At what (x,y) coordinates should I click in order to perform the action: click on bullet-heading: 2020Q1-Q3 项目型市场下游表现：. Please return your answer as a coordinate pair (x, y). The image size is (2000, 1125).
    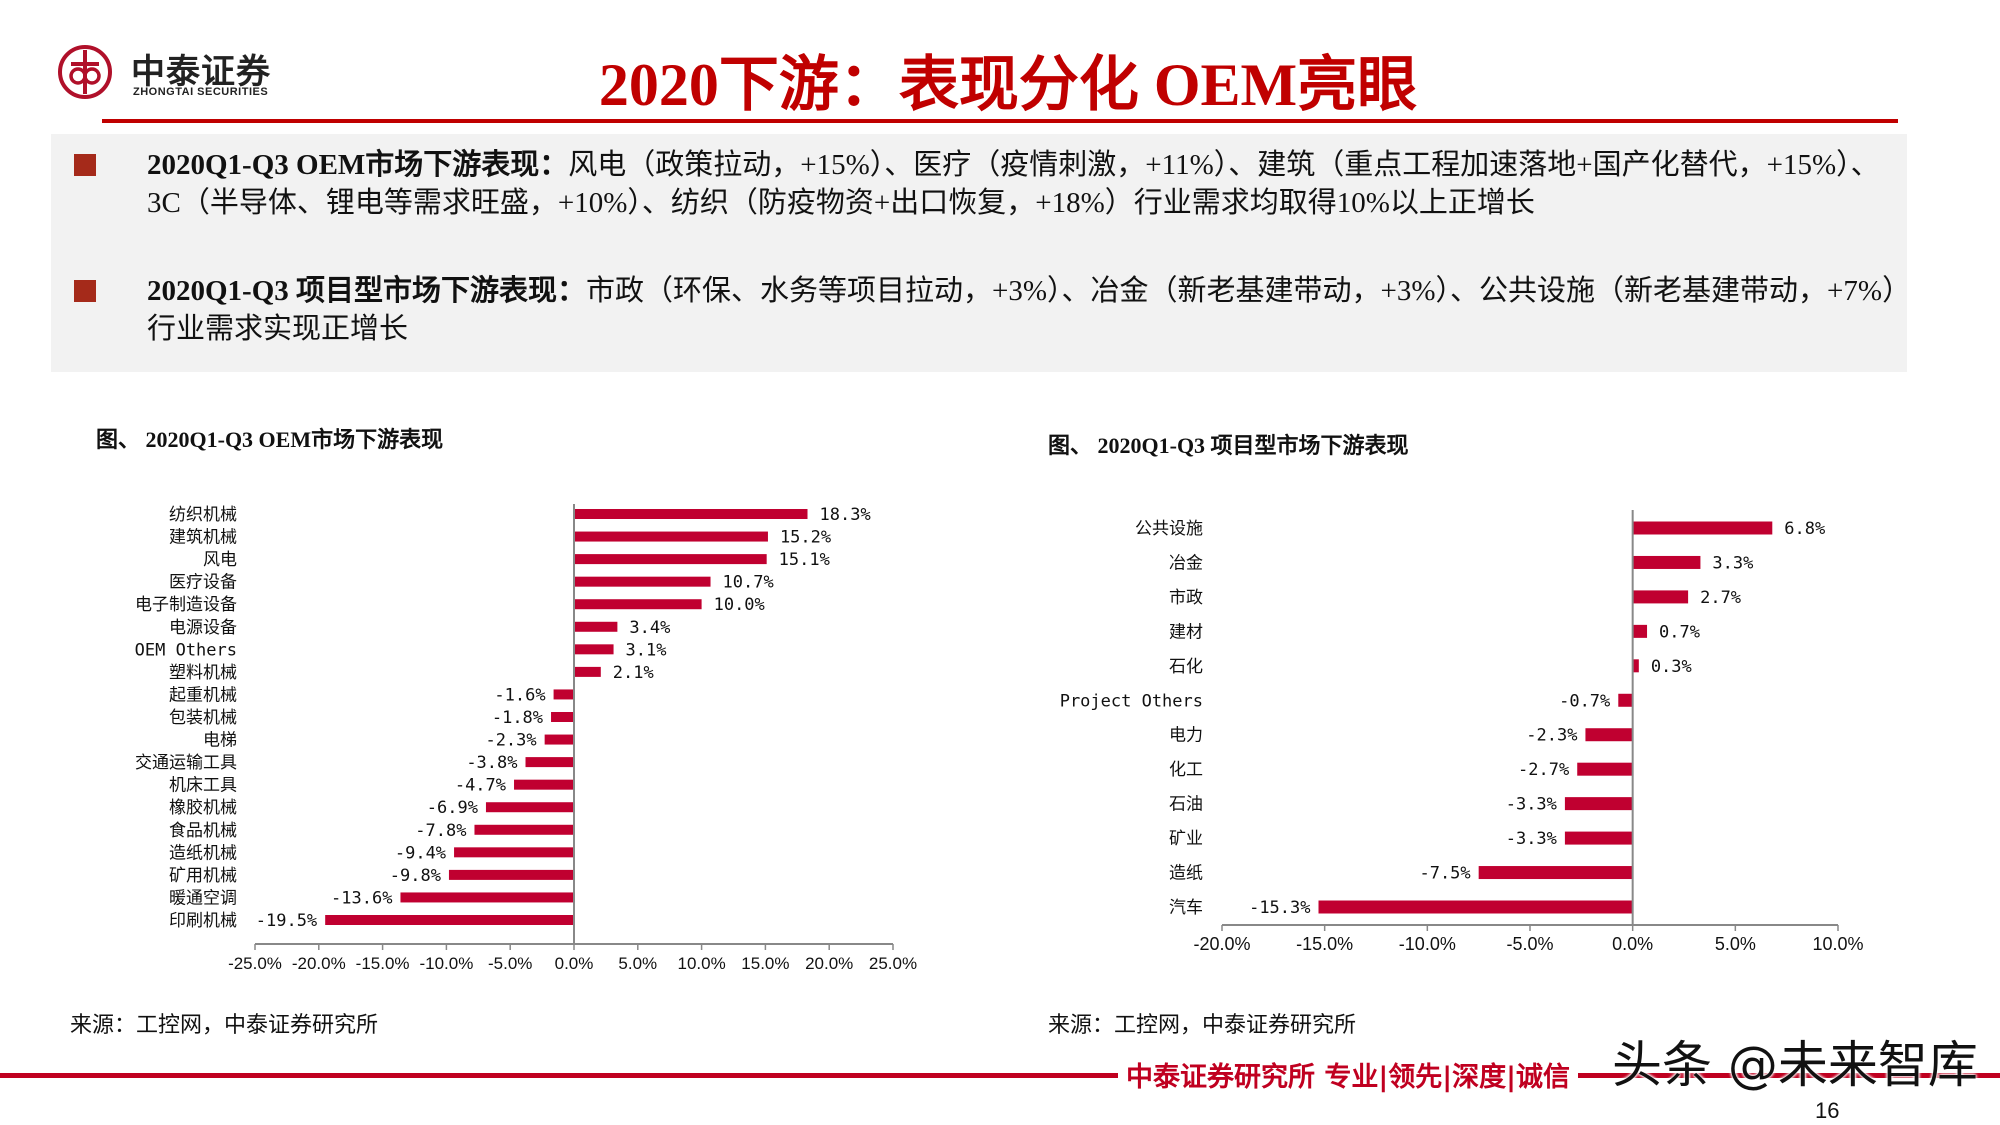
    Looking at the image, I should click on (367, 291).